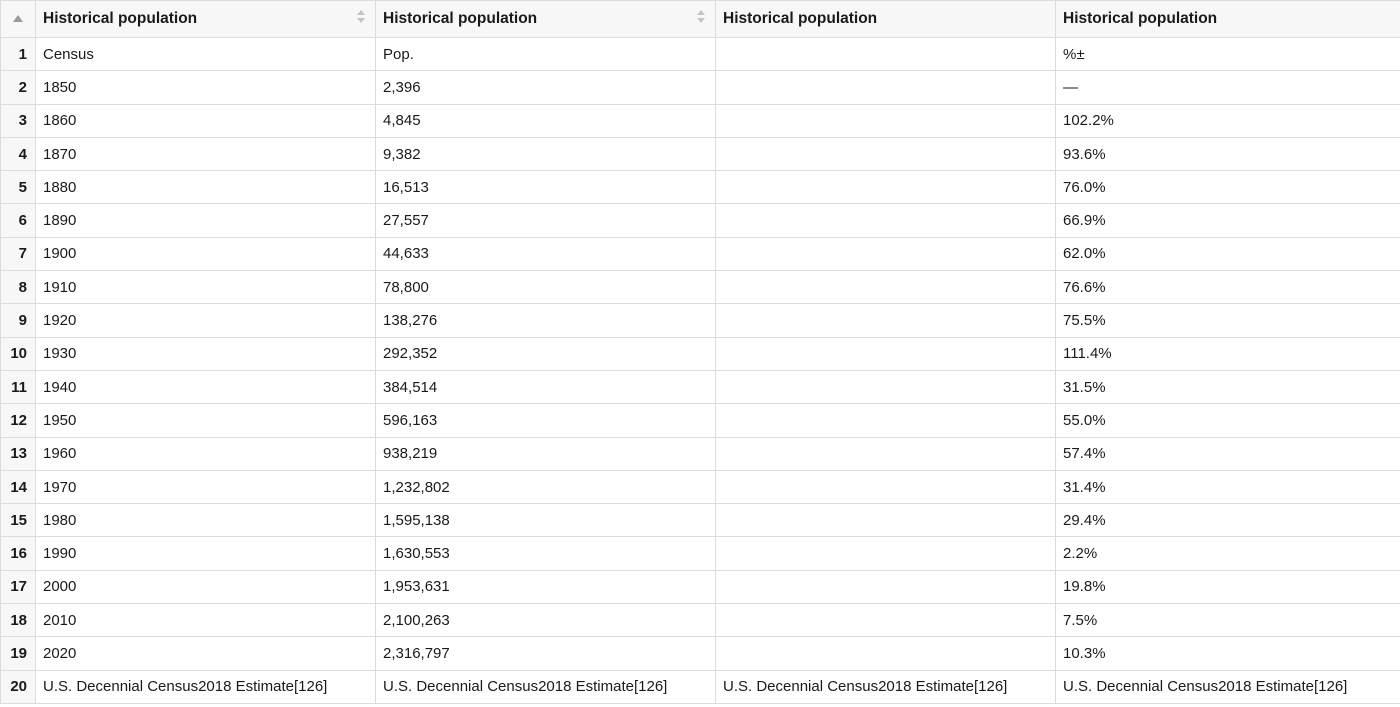 The image size is (1400, 707). I want to click on table-cell: 596,163, so click(545, 420).